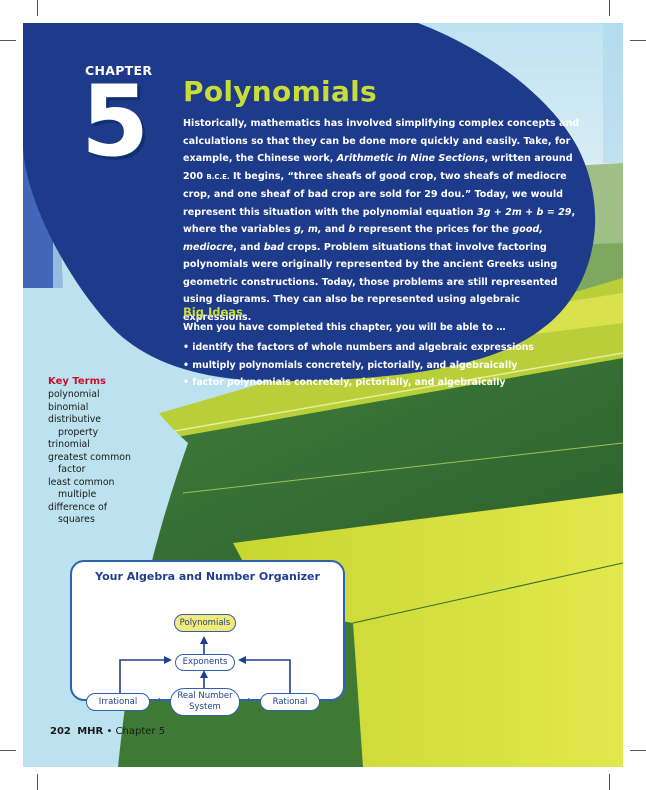  What do you see at coordinates (248, 247) in the screenshot?
I see `intro-text: , and` at bounding box center [248, 247].